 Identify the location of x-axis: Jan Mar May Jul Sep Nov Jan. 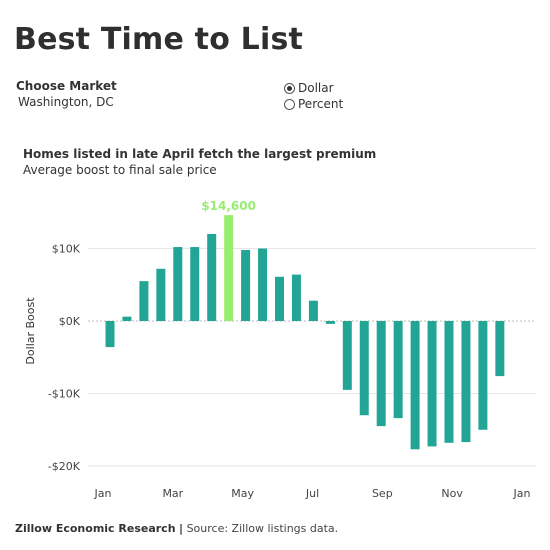
(312, 493).